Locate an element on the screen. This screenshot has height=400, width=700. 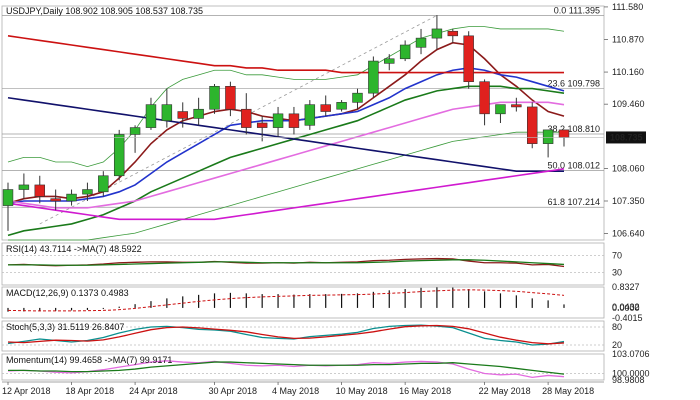
macd-y-tick-label: 0.8327 is located at coordinates (626, 287).